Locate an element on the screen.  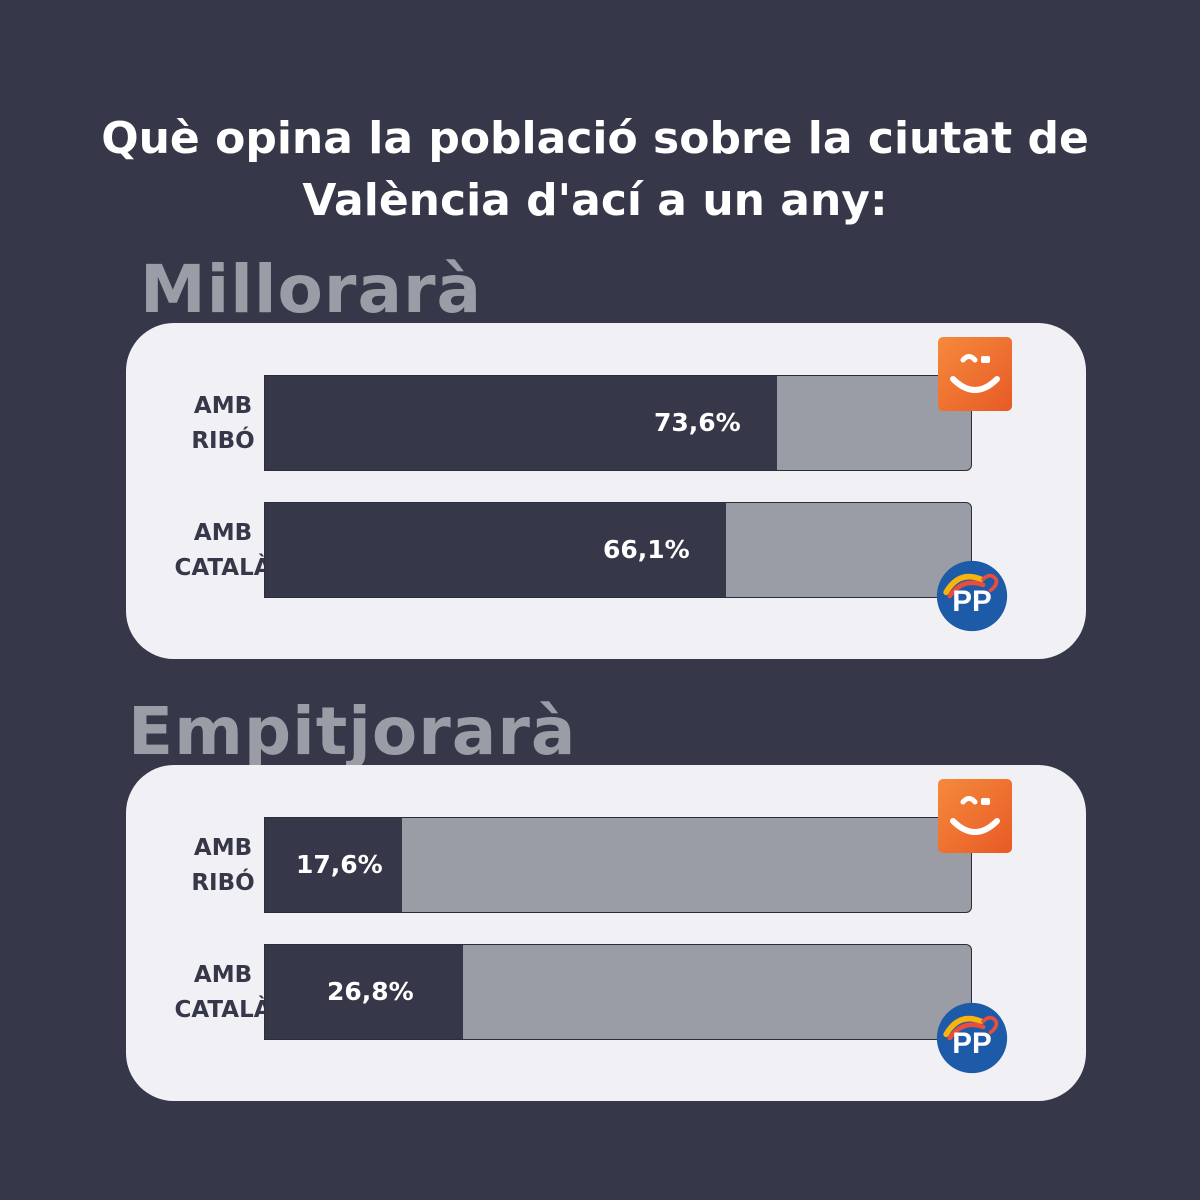
bar-track-catala: 66,1% is located at coordinates (618, 550).